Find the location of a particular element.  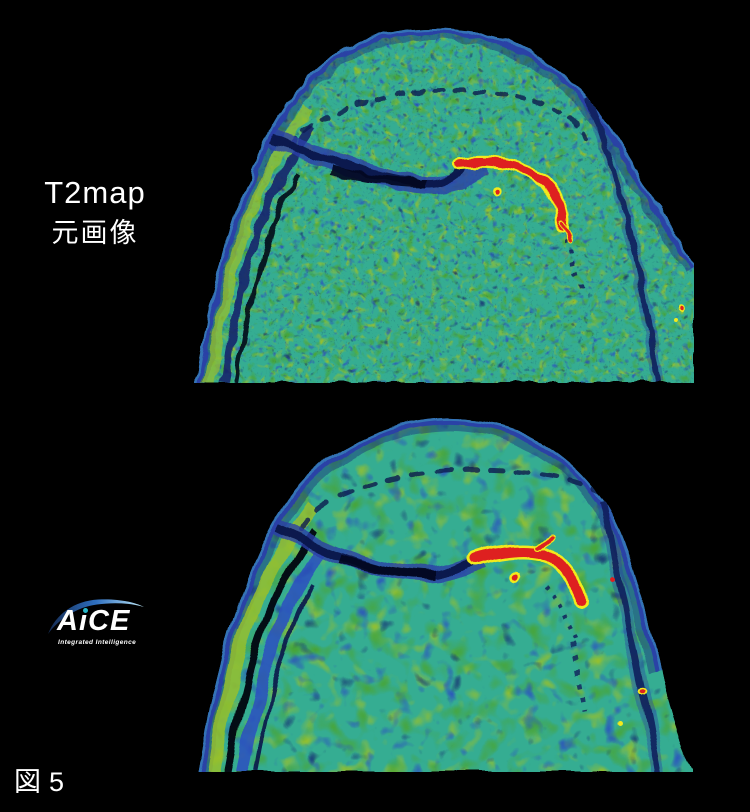

aice-swoosh-icon is located at coordinates (96, 616).